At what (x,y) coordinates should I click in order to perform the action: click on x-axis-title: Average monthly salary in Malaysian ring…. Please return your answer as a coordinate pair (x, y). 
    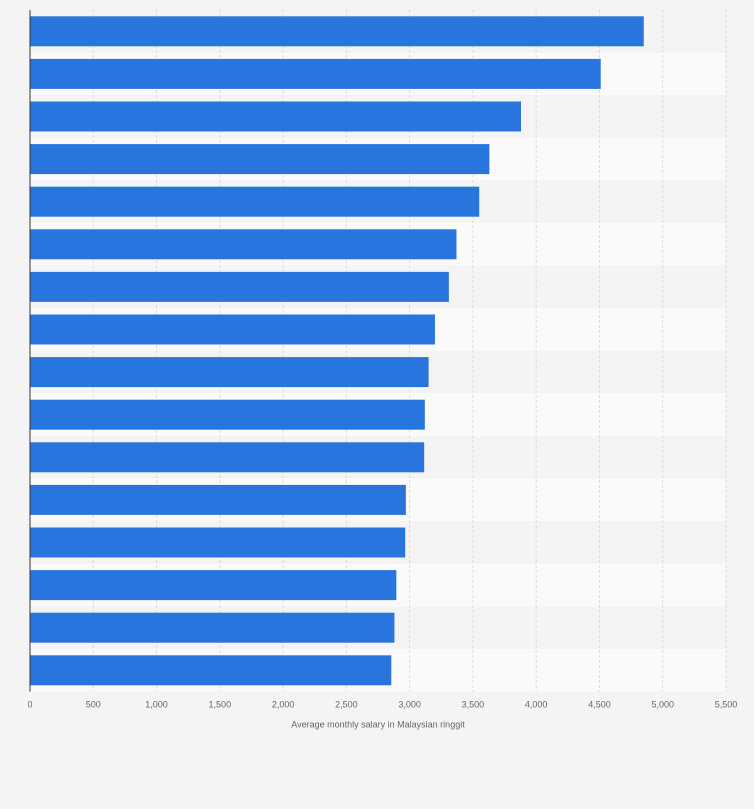
    Looking at the image, I should click on (378, 725).